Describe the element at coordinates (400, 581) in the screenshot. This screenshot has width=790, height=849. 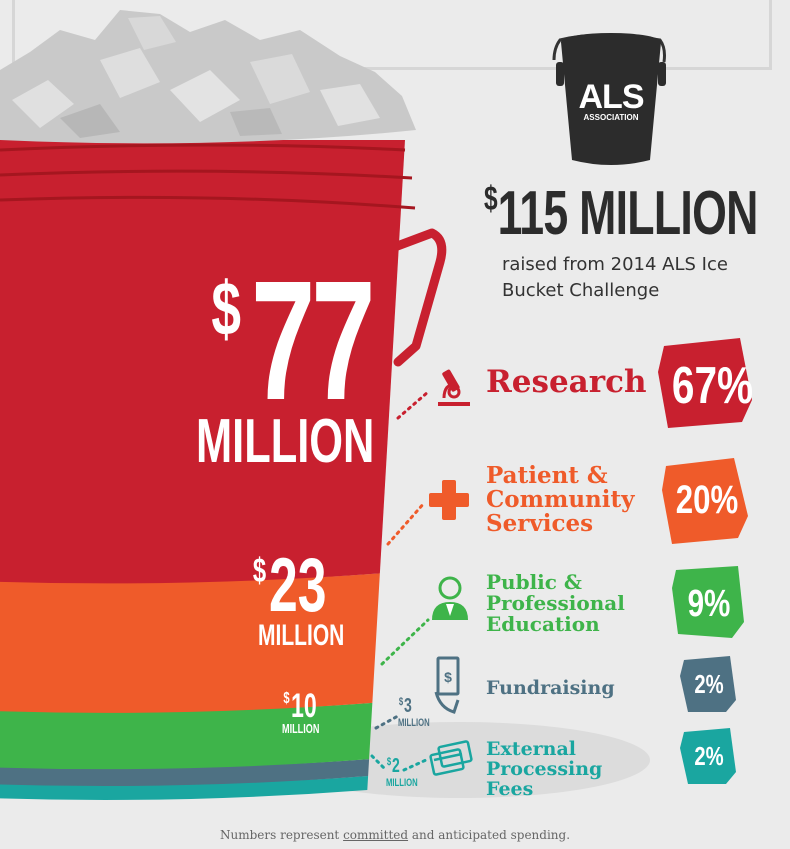
I see `connector-lines` at that location.